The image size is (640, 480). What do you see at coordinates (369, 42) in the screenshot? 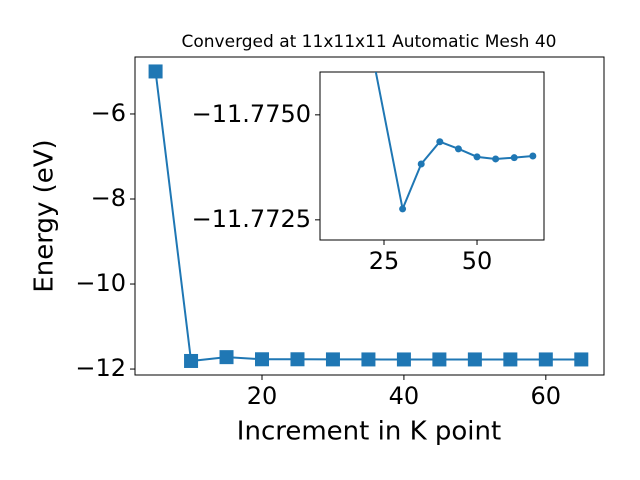
I see `chart-title: Converged at 11x11x11 Automatic Mesh 40` at bounding box center [369, 42].